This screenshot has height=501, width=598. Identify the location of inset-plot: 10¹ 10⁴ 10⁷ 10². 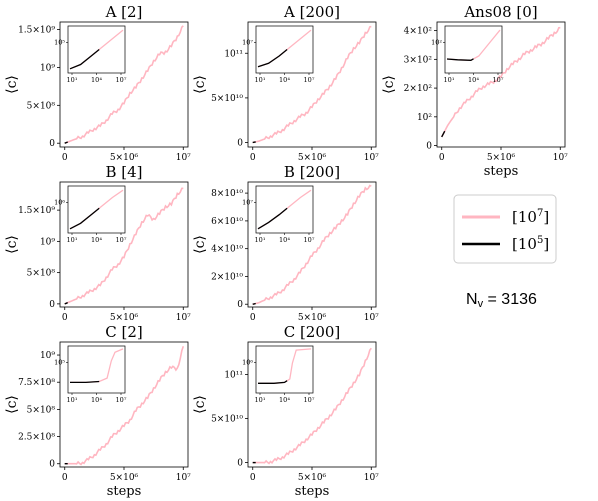
(467, 54).